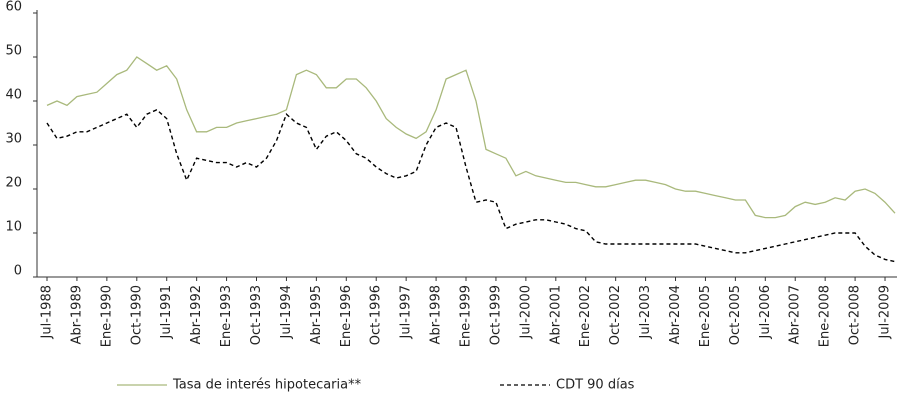 The width and height of the screenshot is (897, 402). I want to click on x-tick-label: Oct-1996, so click(376, 315).